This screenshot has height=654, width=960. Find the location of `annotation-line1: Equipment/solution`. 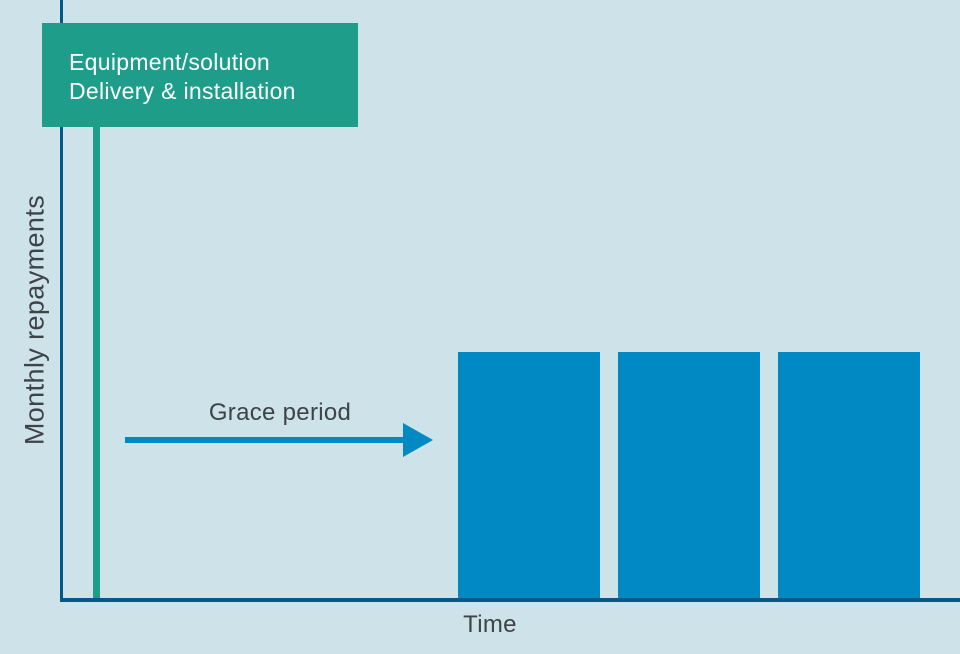

annotation-line1: Equipment/solution is located at coordinates (170, 62).